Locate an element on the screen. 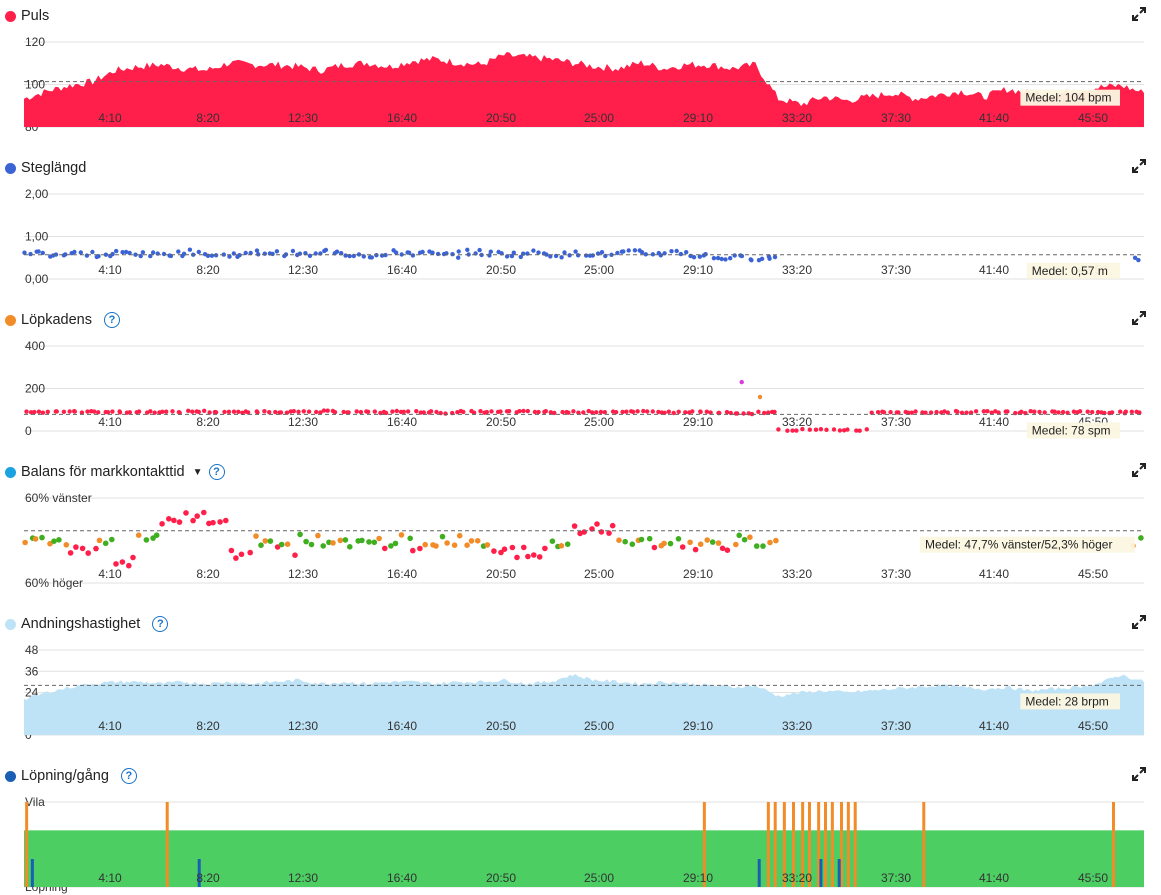 Image resolution: width=1161 pixels, height=895 pixels. average-label: Medel: 0,57 m is located at coordinates (1070, 271).